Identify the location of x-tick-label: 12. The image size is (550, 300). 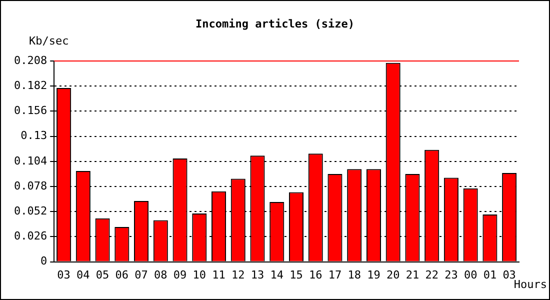
(238, 275).